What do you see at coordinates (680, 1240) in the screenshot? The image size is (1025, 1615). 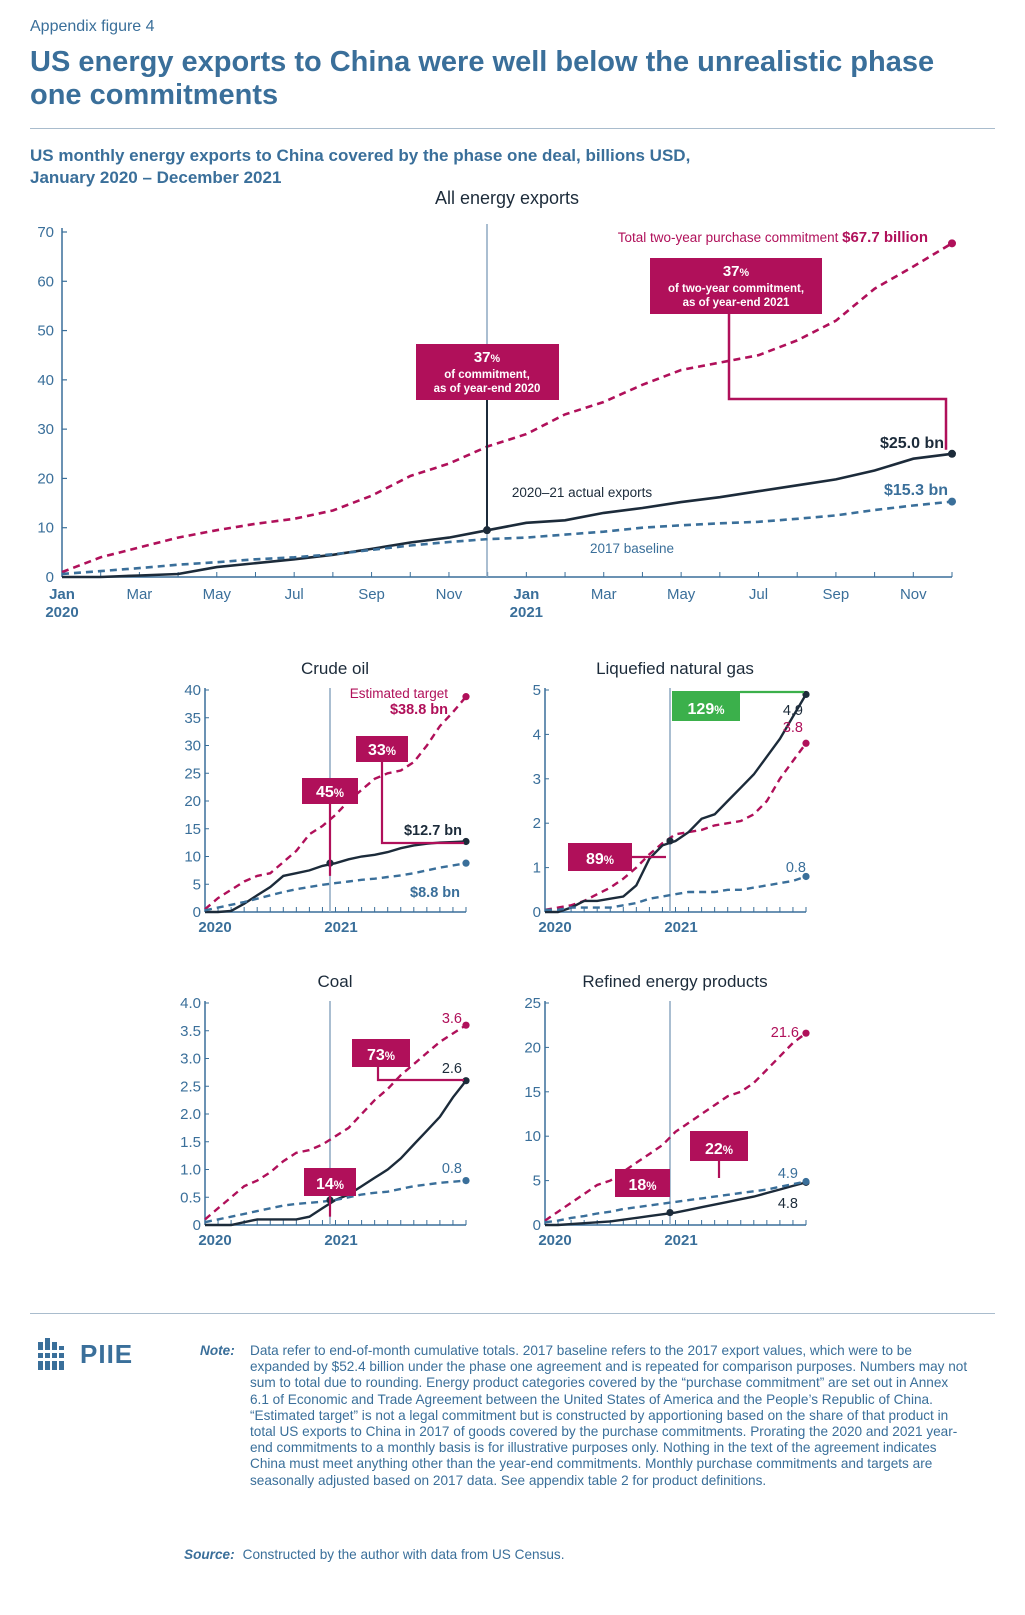 I see `refined-x-year-2021: 2021` at bounding box center [680, 1240].